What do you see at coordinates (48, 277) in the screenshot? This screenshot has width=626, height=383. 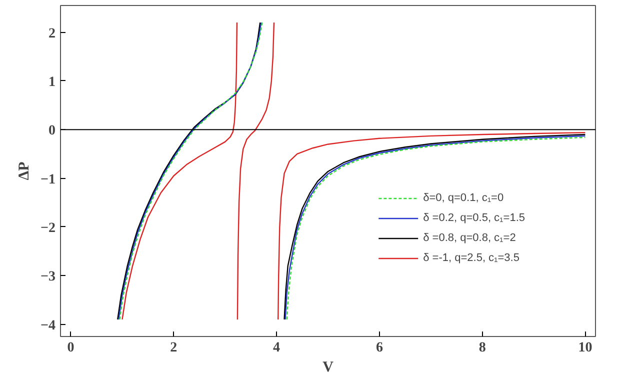 I see `y-tick-label: −3` at bounding box center [48, 277].